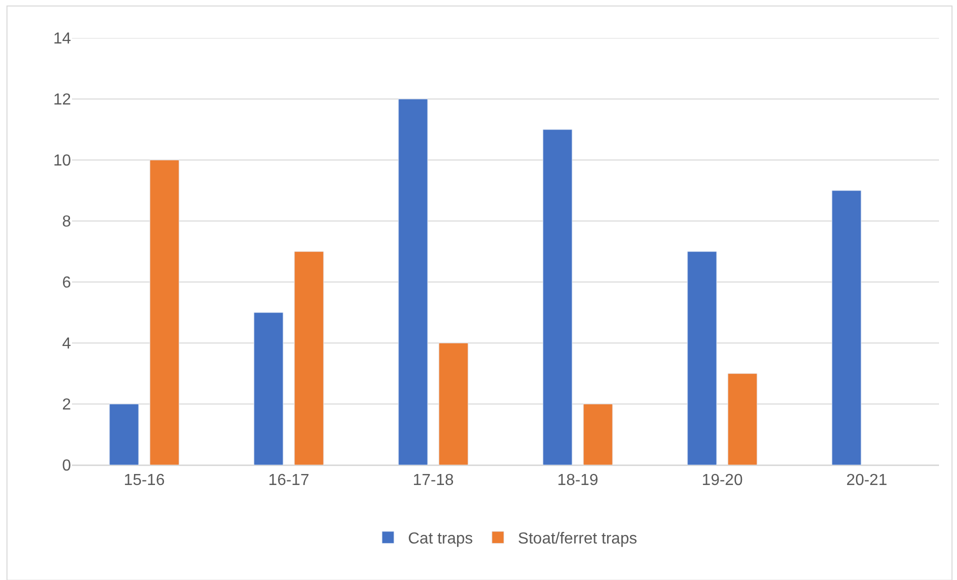 This screenshot has height=580, width=957. What do you see at coordinates (67, 405) in the screenshot?
I see `y-tick-label: 2` at bounding box center [67, 405].